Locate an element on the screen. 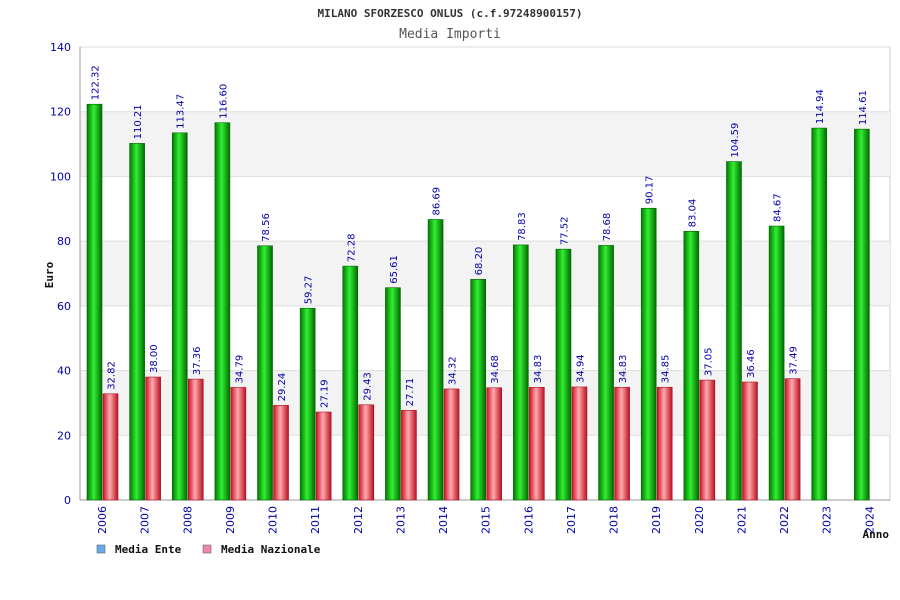  data-label: 114.94 is located at coordinates (820, 106).